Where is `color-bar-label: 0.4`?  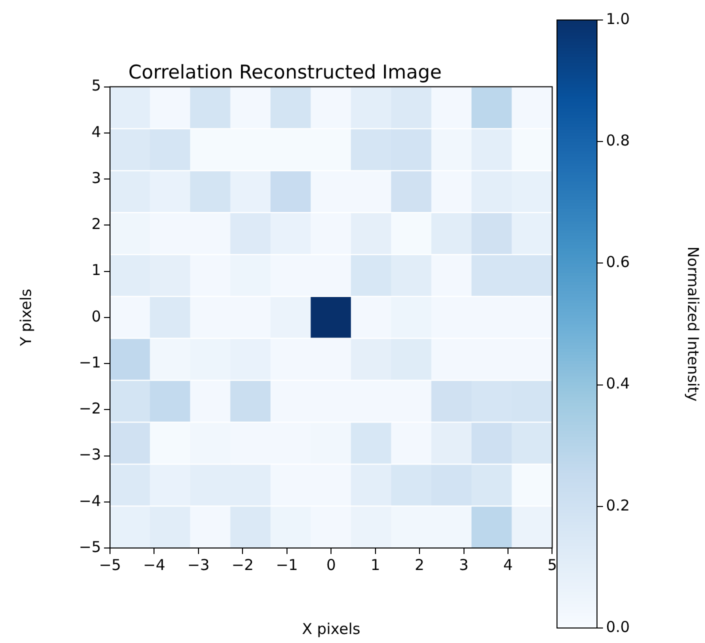 color-bar-label: 0.4 is located at coordinates (618, 383).